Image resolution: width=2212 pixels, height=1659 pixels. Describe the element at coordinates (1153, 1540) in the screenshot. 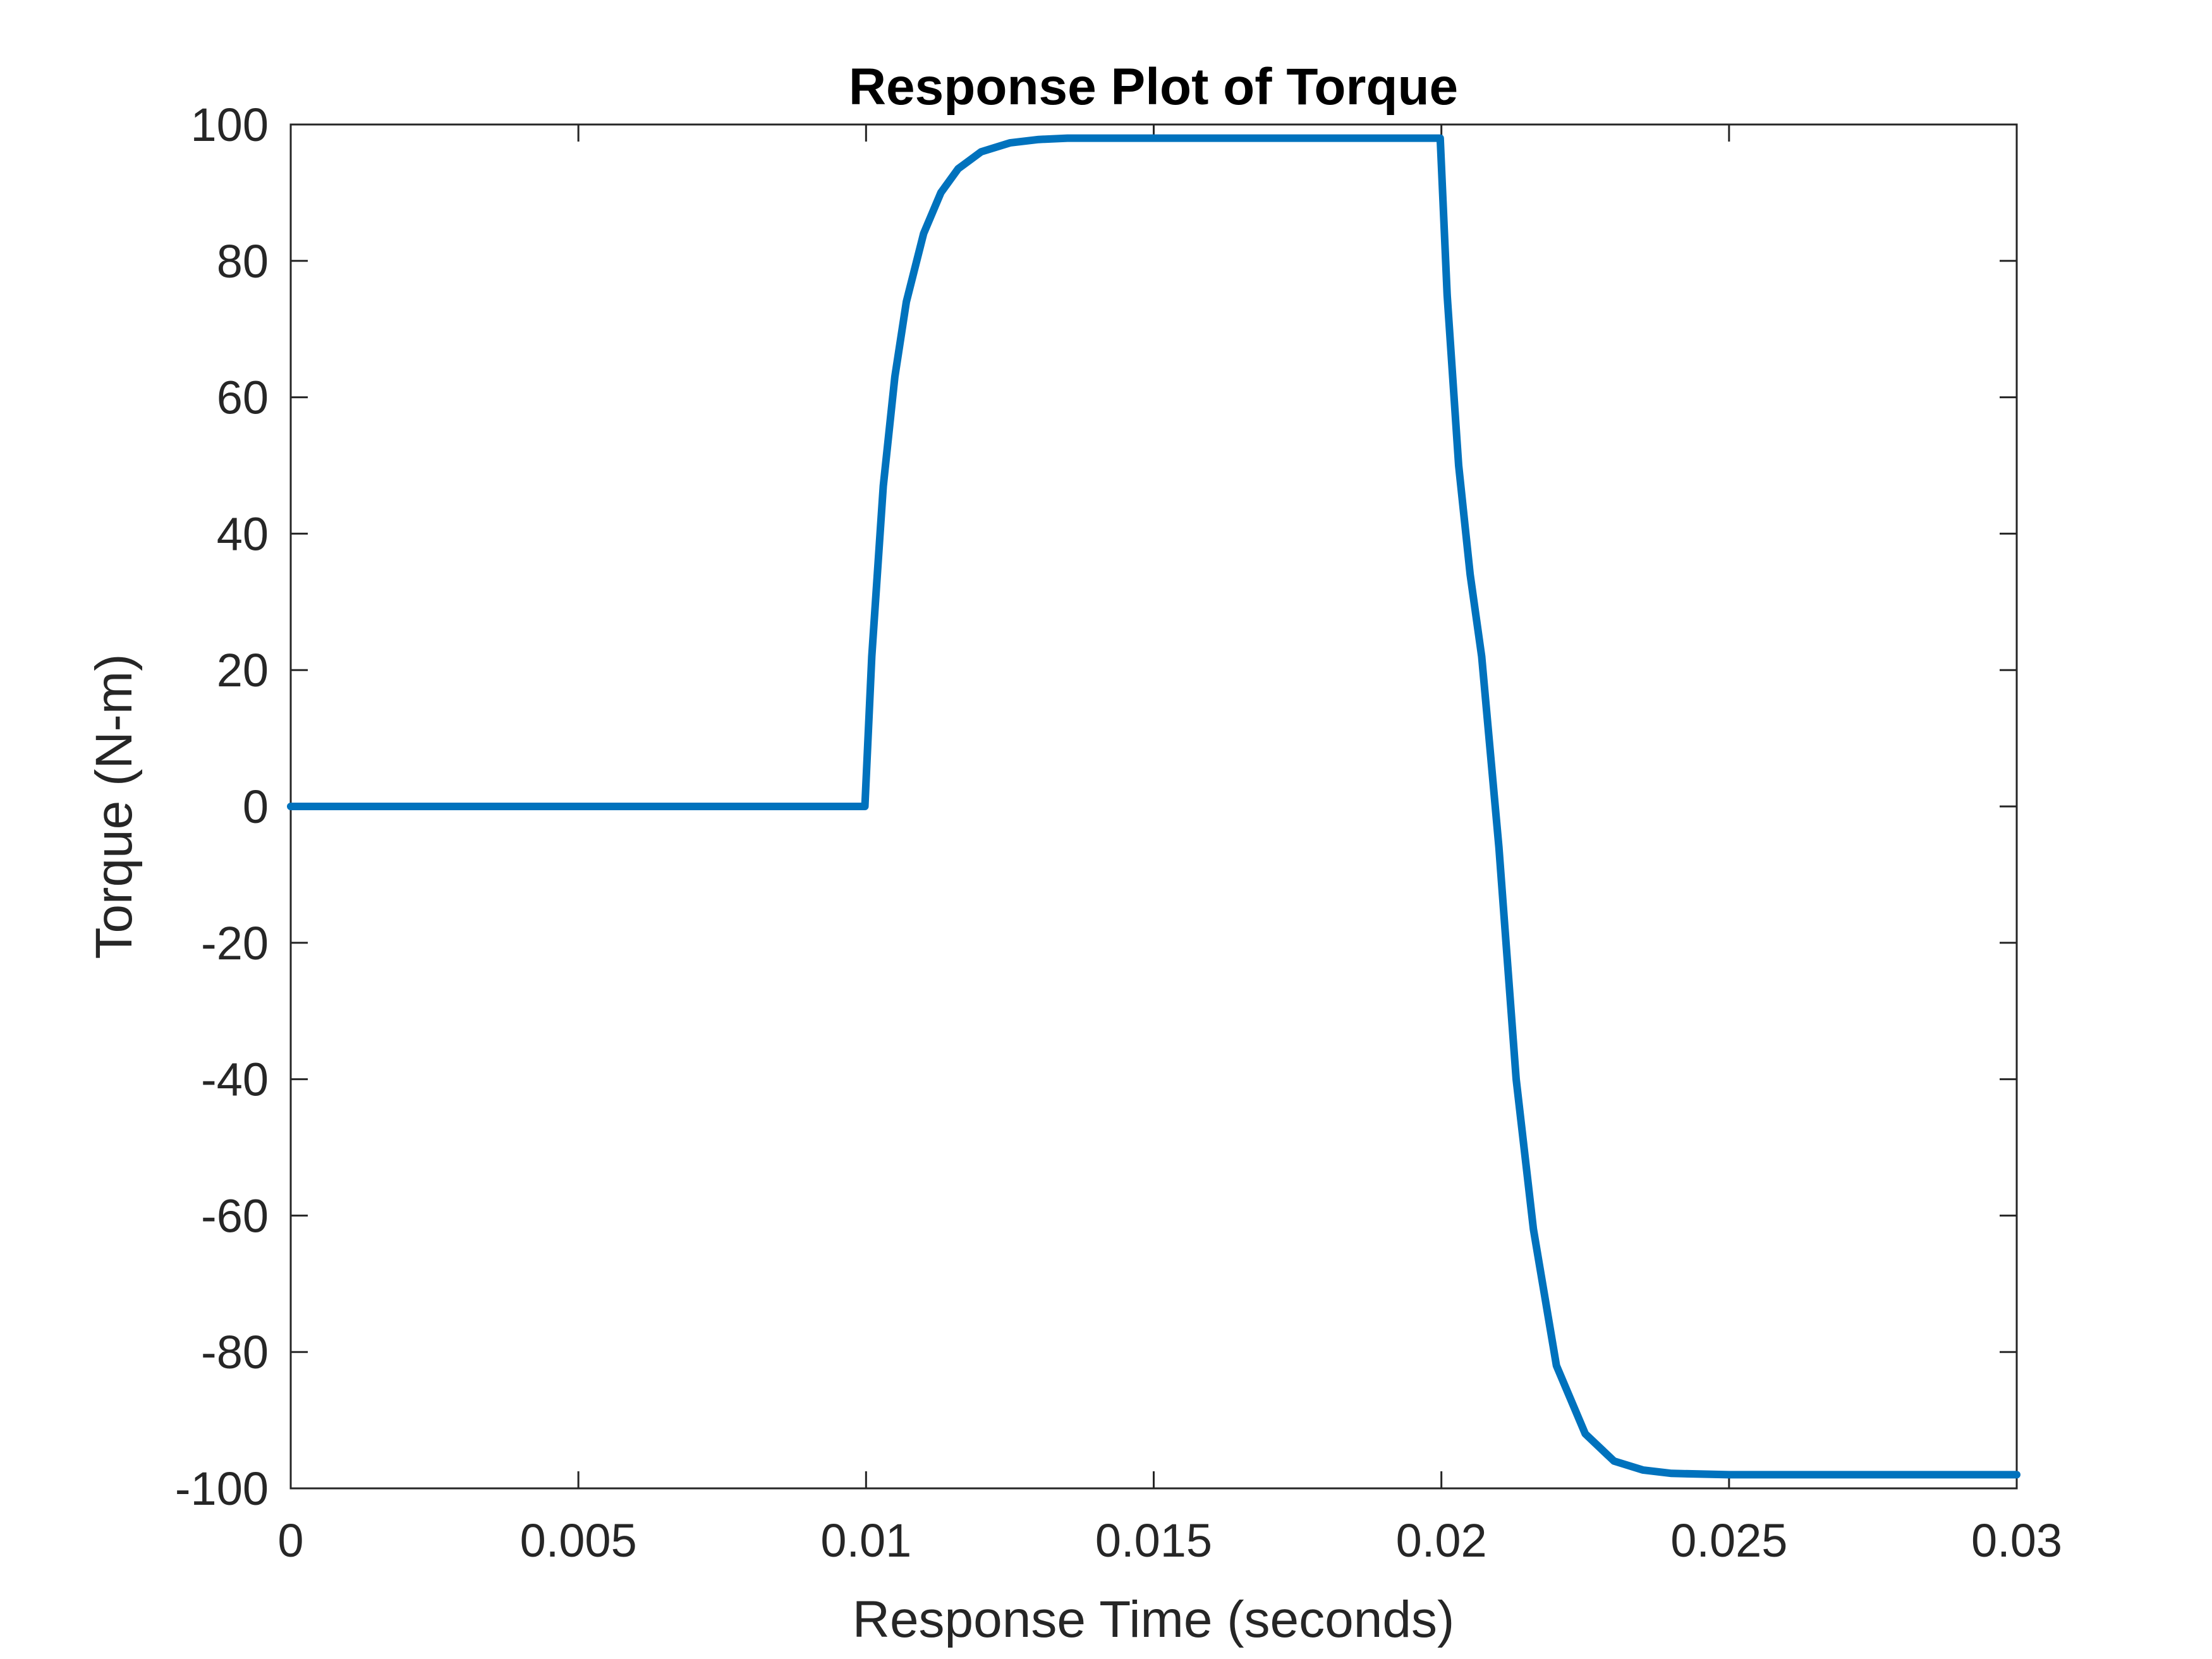

I see `x-tick-label: 0.015` at that location.